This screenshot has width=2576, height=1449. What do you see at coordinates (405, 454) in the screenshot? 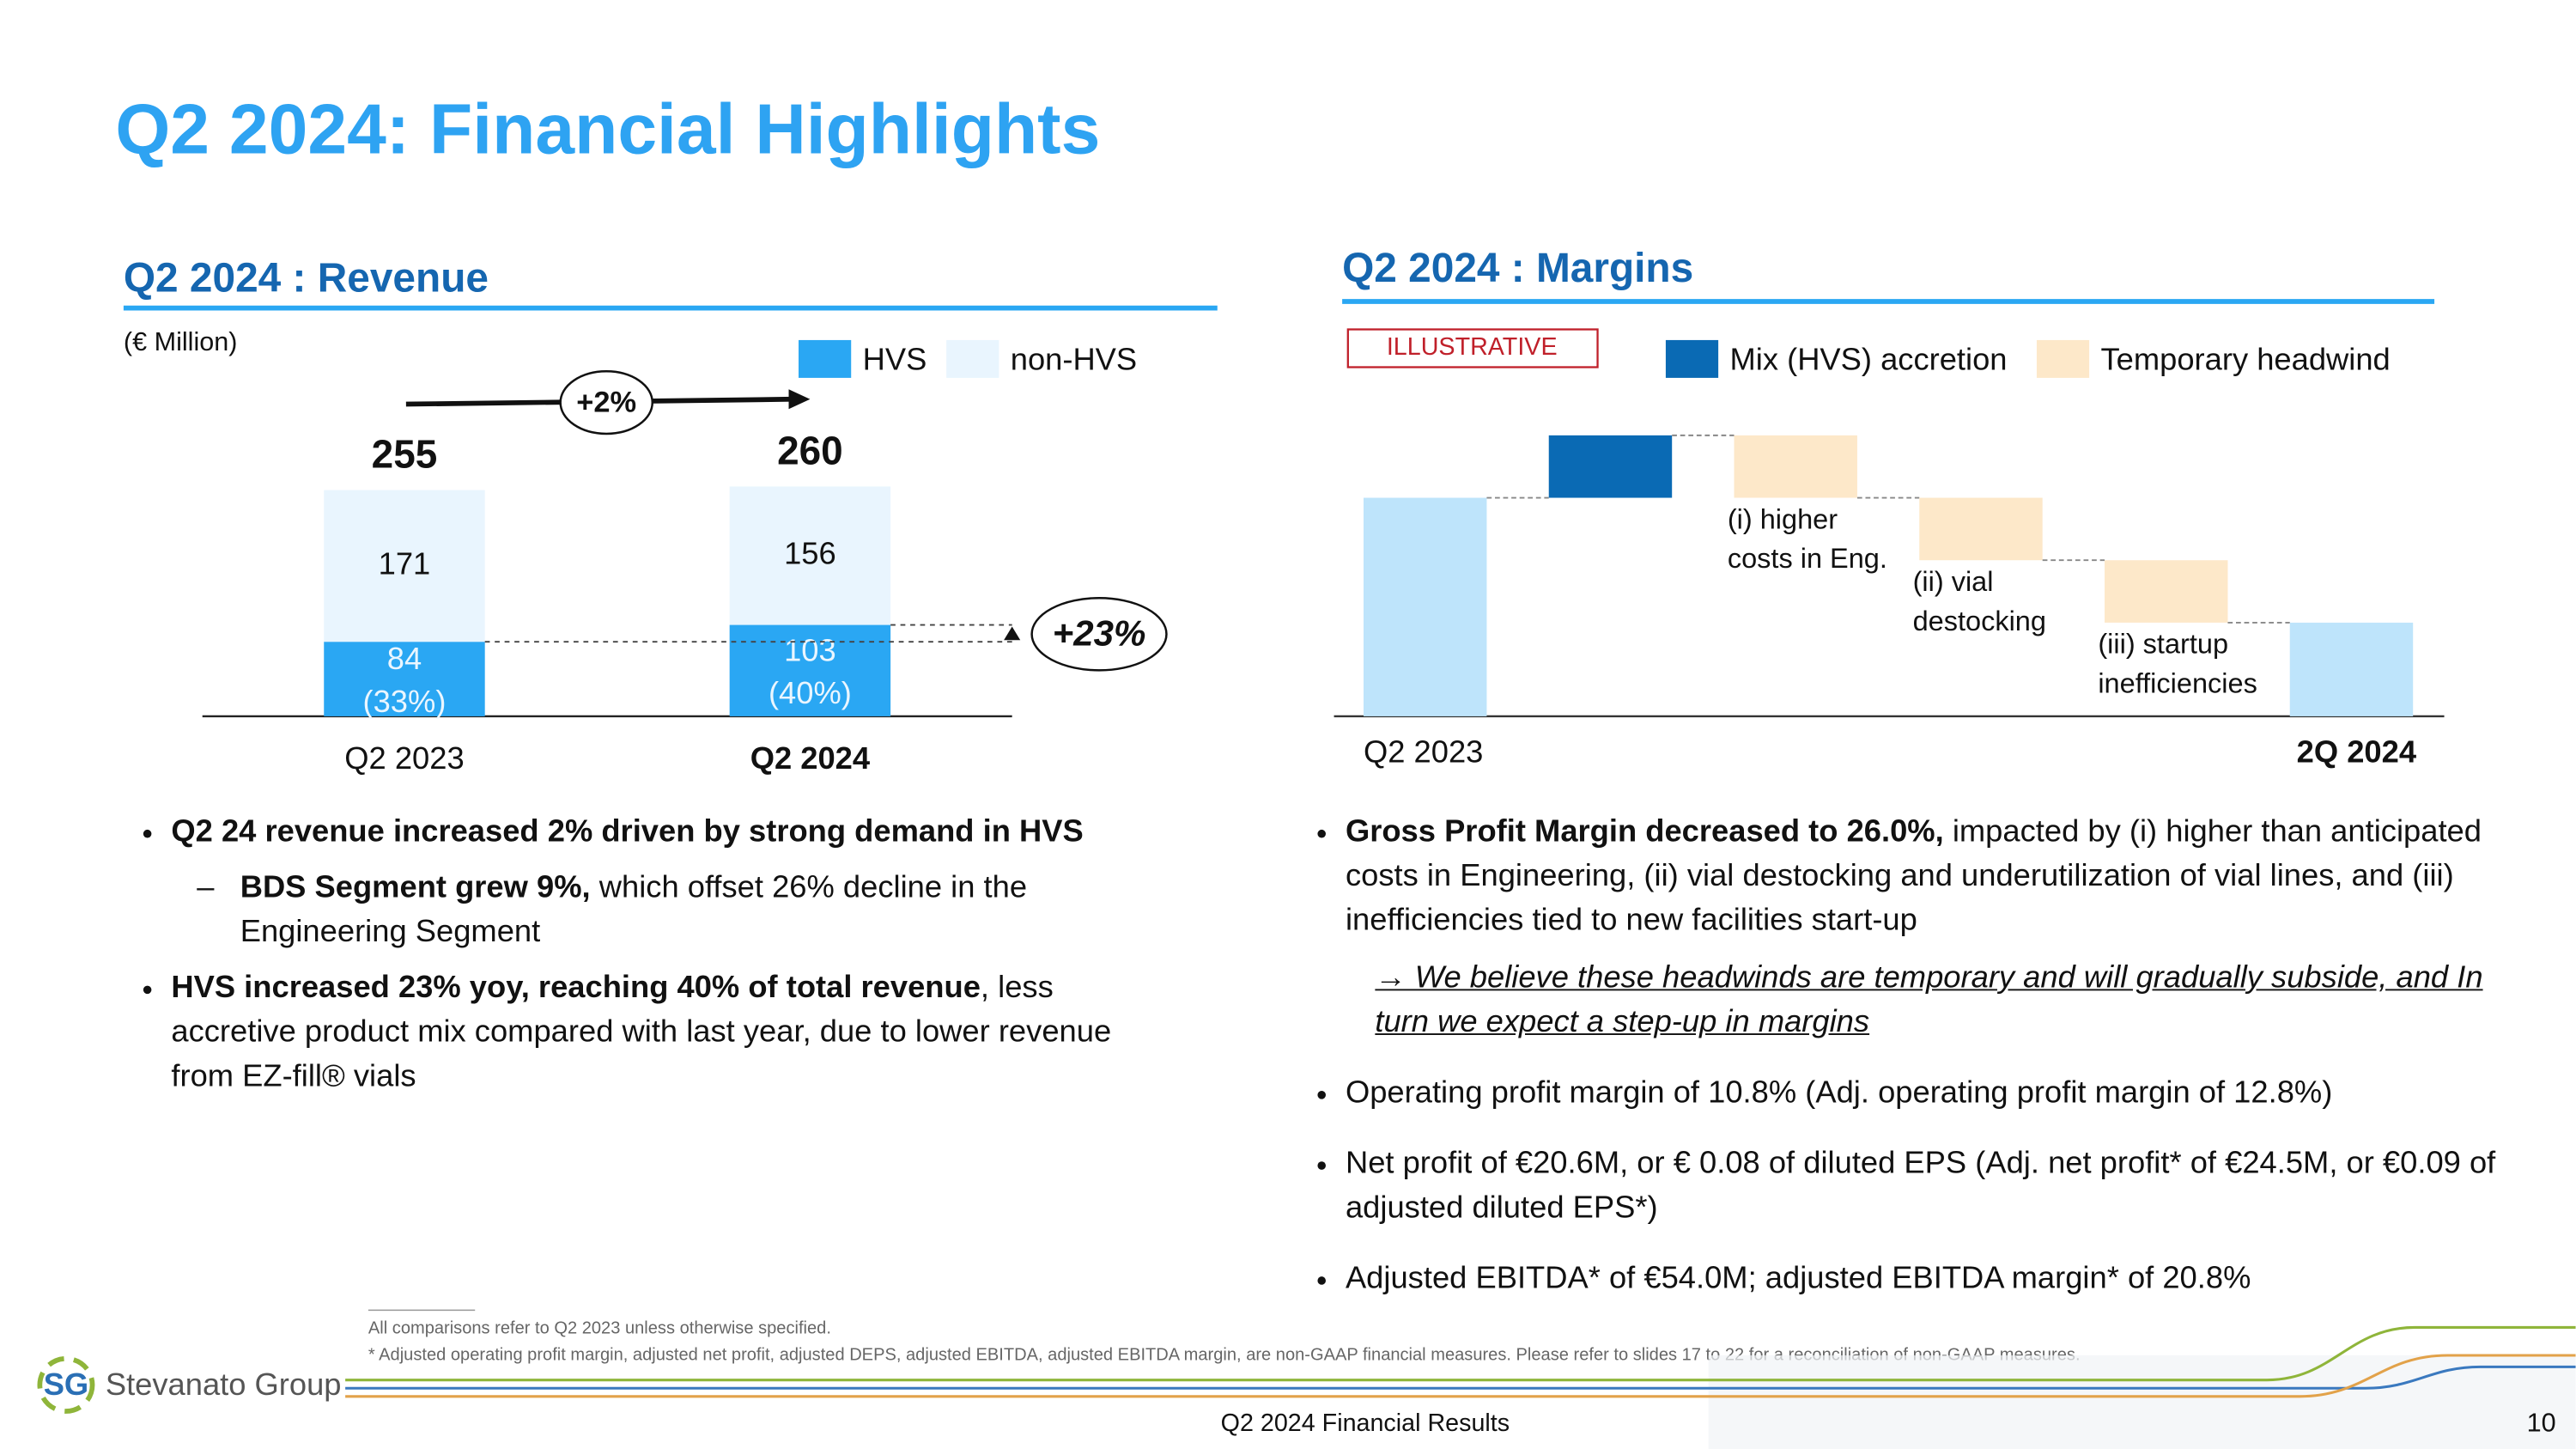
I see `total-label: 255` at bounding box center [405, 454].